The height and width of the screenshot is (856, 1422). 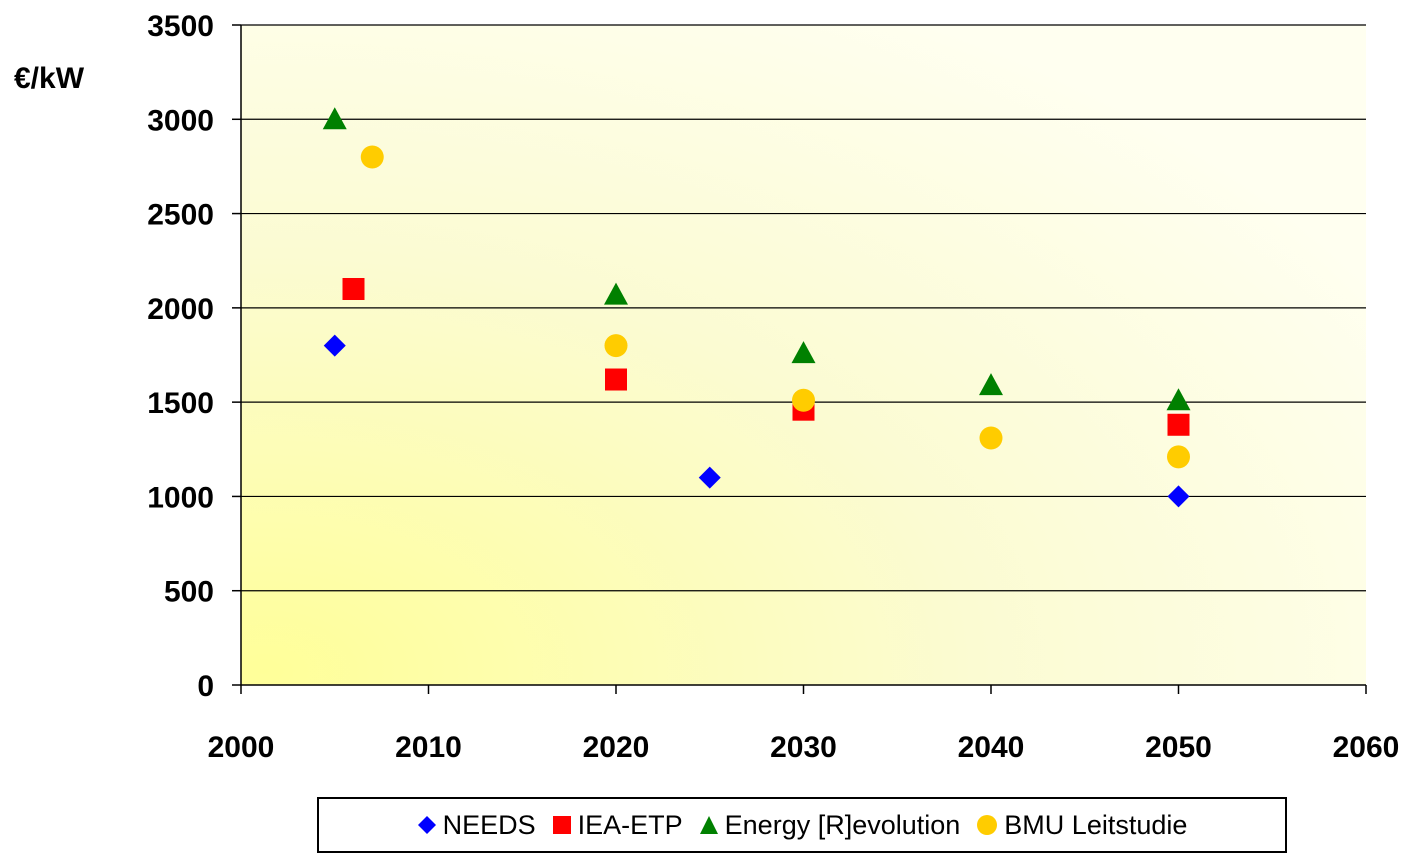 I want to click on y-tick-label: 0, so click(x=205, y=686).